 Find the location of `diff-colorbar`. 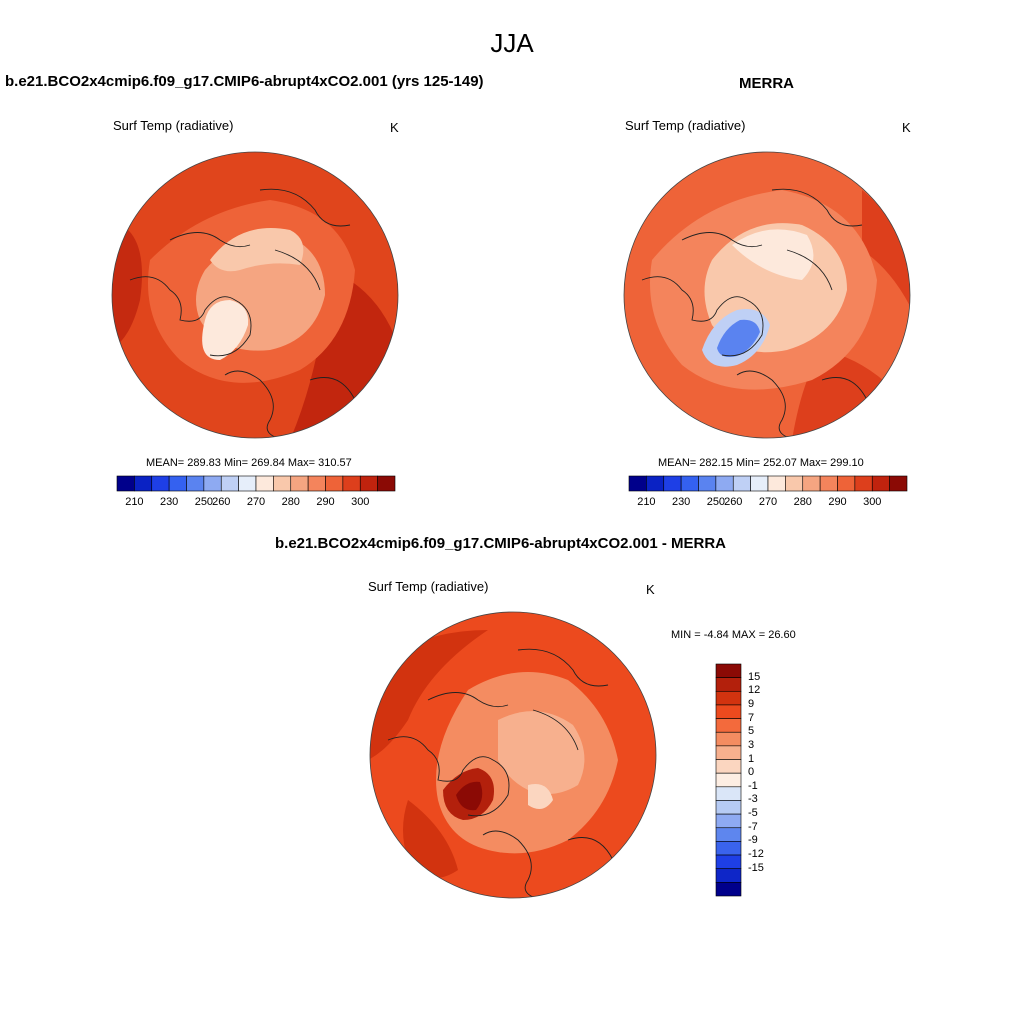

diff-colorbar is located at coordinates (728, 780).